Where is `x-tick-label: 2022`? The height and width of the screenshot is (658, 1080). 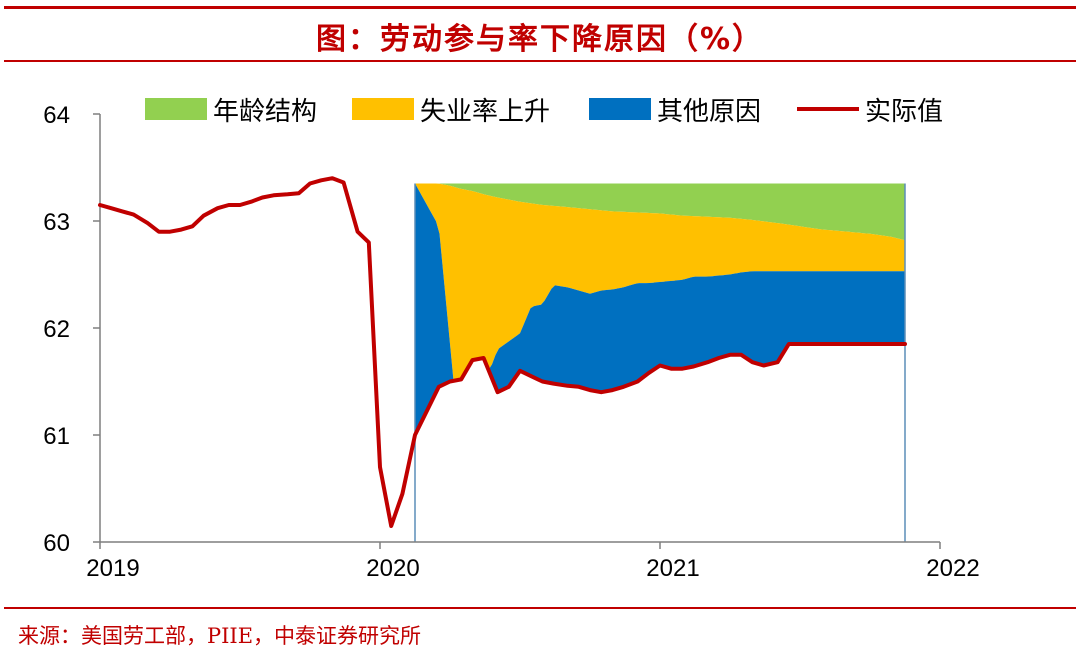
x-tick-label: 2022 is located at coordinates (952, 568).